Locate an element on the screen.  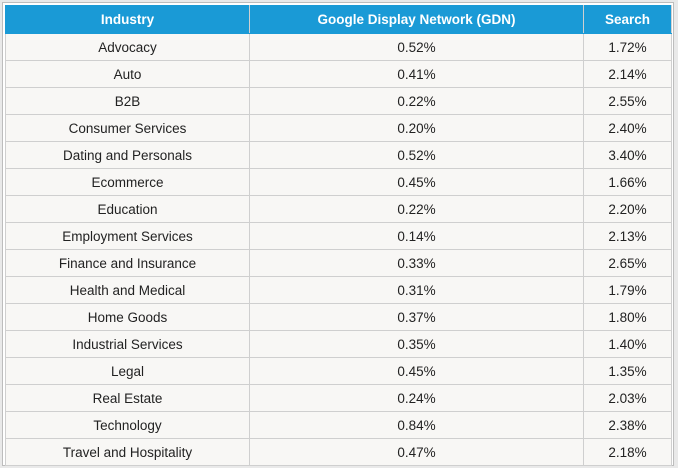
table-cell: Advocacy is located at coordinates (127, 47).